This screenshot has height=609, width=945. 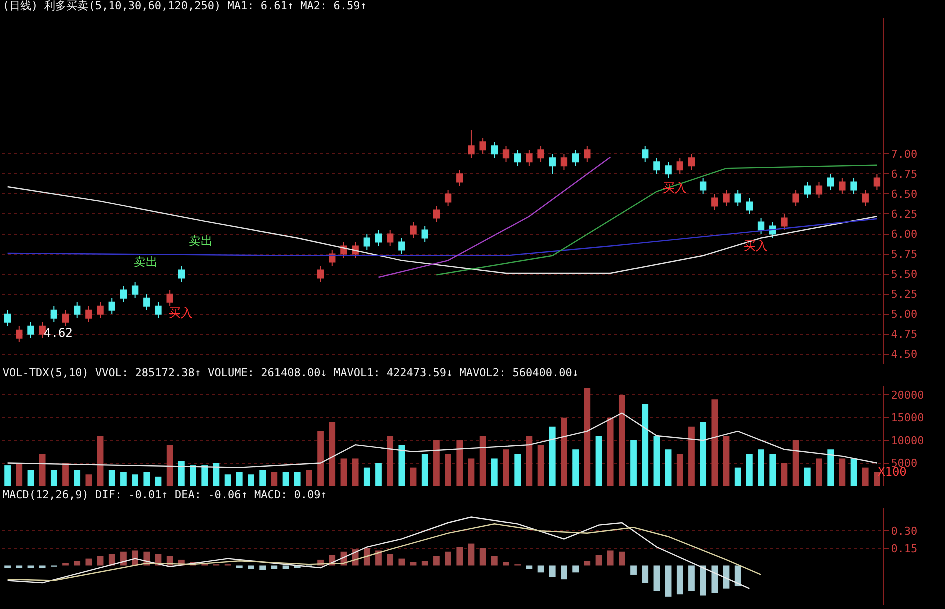 I want to click on y-tick-label: 5.00, so click(x=904, y=315).